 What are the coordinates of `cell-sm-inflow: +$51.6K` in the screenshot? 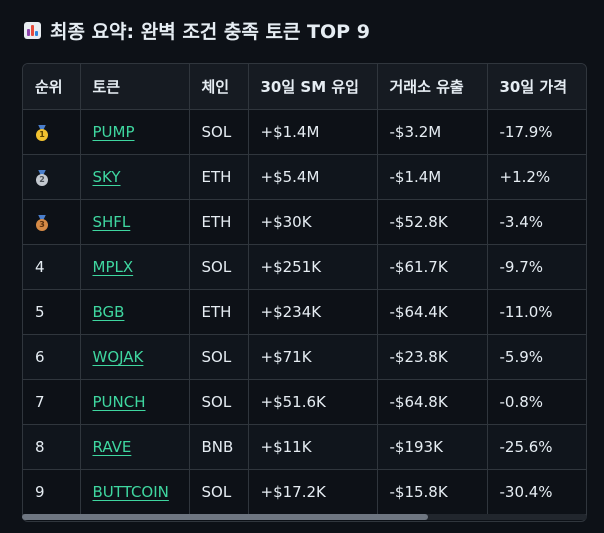 It's located at (313, 402).